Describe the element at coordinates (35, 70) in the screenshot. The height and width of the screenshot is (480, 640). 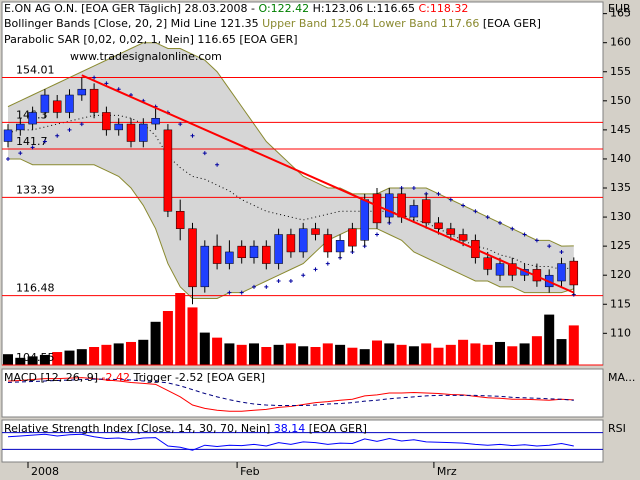
I see `level-label: 154.01` at that location.